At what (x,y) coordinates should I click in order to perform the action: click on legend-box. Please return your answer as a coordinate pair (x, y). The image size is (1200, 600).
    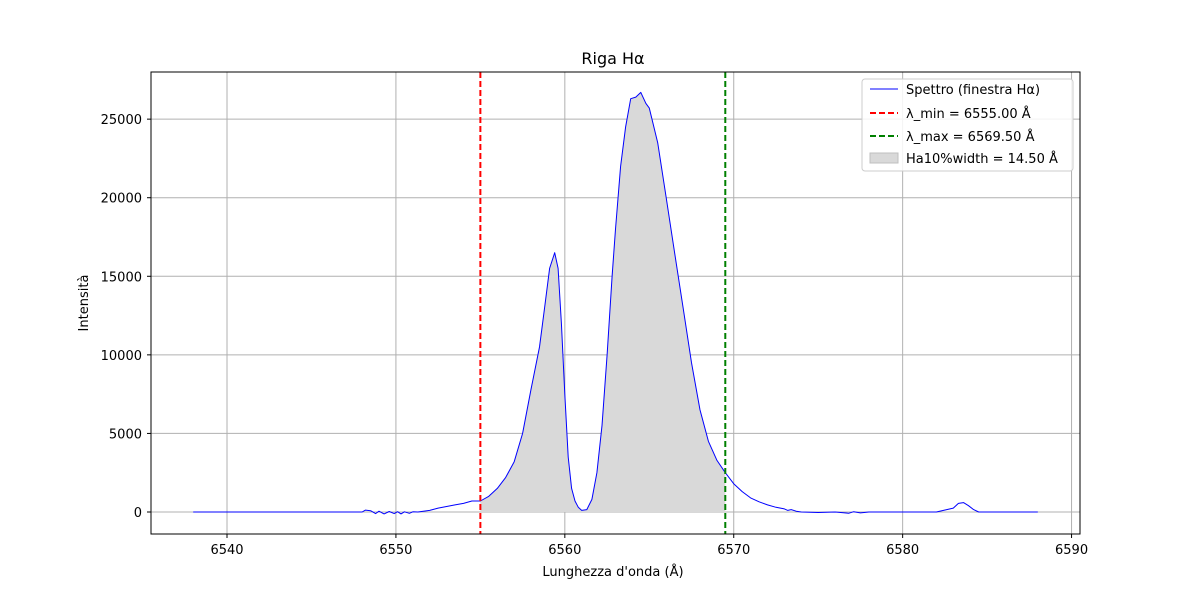
    Looking at the image, I should click on (967, 125).